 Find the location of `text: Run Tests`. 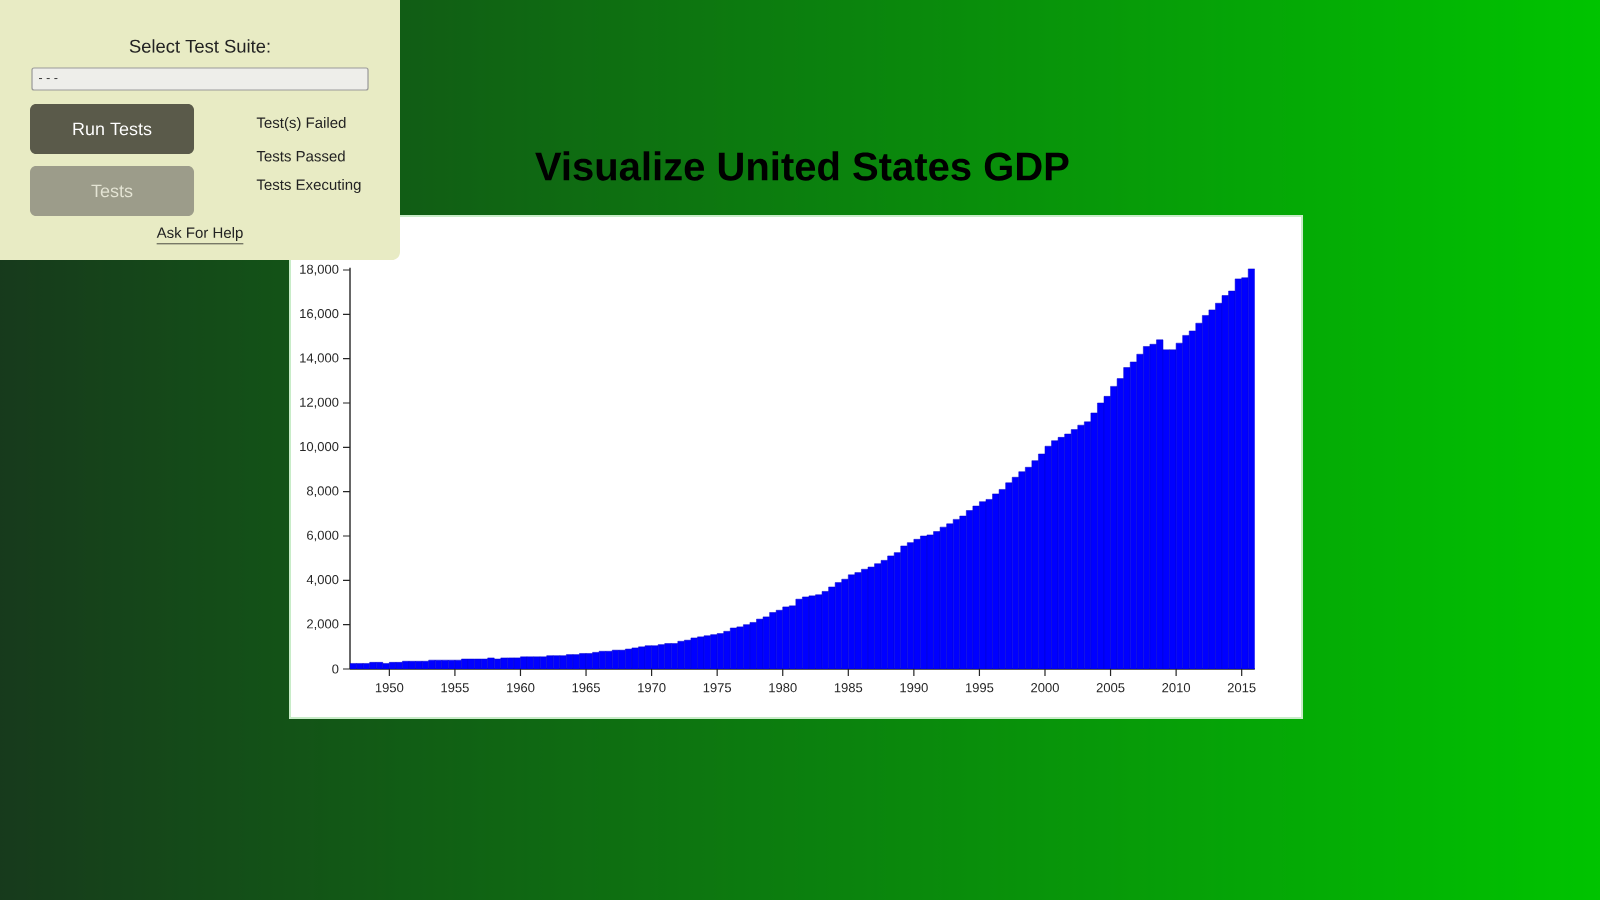

text: Run Tests is located at coordinates (112, 129).